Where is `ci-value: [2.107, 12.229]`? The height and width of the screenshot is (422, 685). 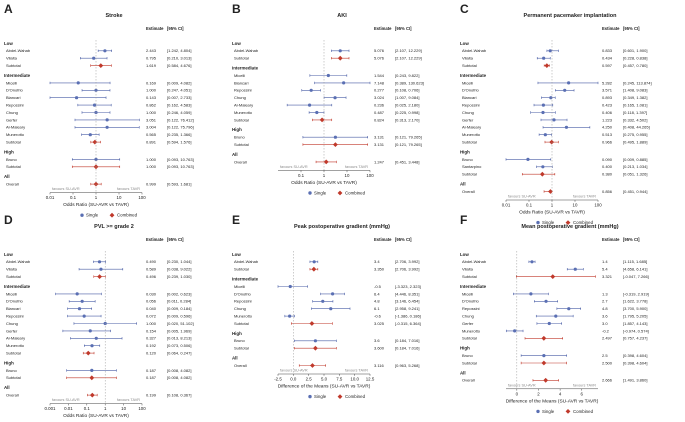 ci-value: [2.107, 12.229] is located at coordinates (408, 58).